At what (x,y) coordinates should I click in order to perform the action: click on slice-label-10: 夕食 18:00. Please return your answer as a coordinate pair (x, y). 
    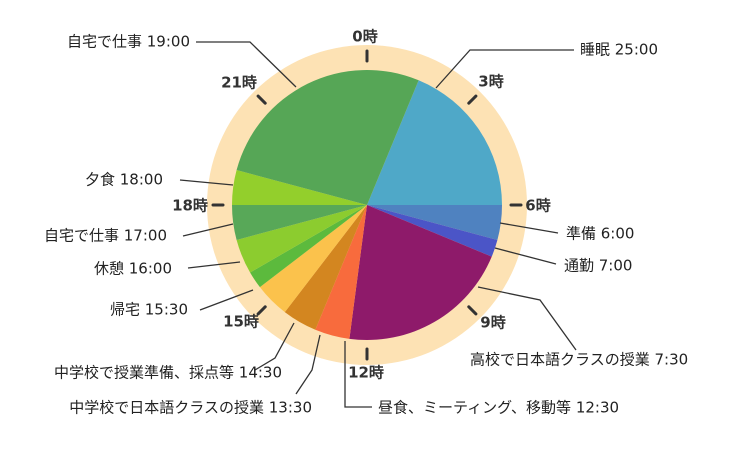
    Looking at the image, I should click on (124, 180).